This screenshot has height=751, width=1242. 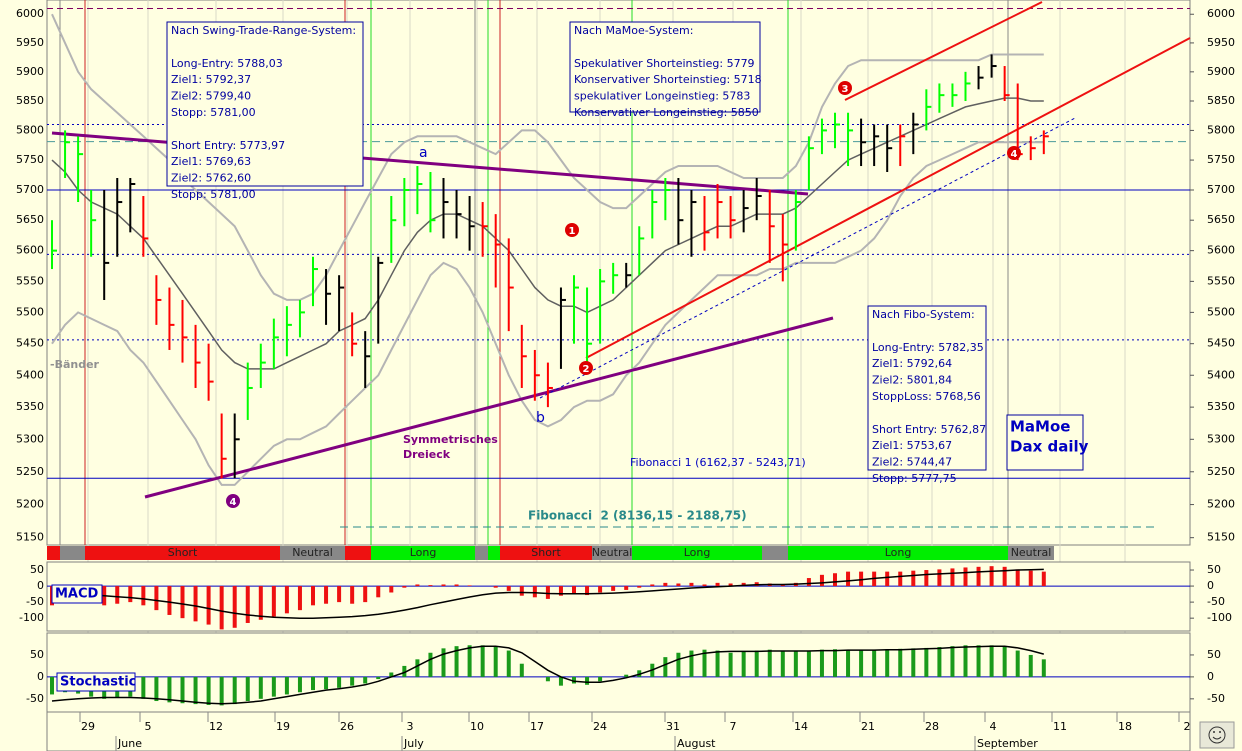 I want to click on x-tick-label: 14, so click(x=801, y=726).